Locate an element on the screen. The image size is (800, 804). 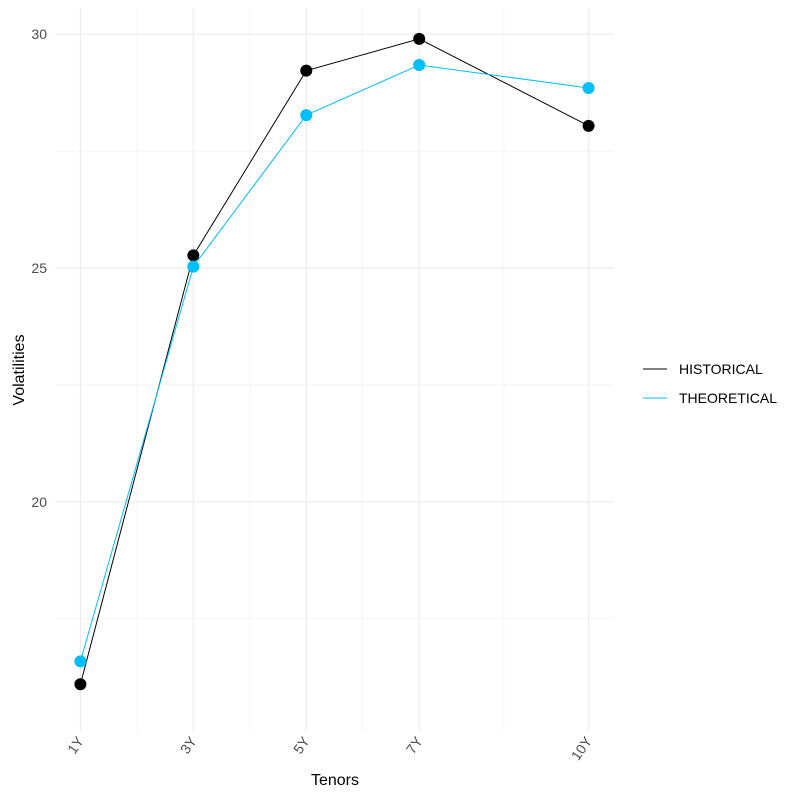
y-tick-label: 25 is located at coordinates (39, 268).